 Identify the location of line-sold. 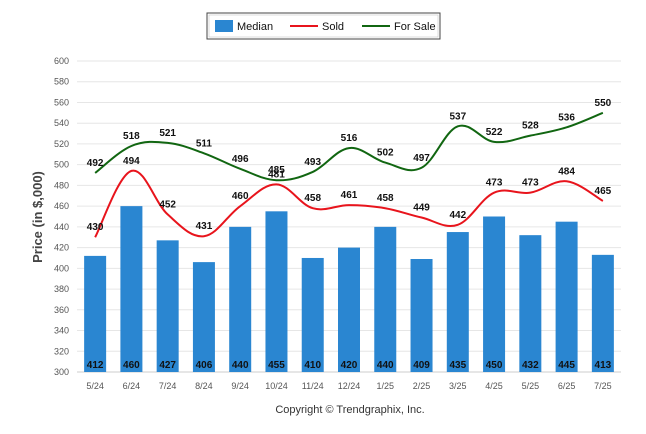
(349, 203).